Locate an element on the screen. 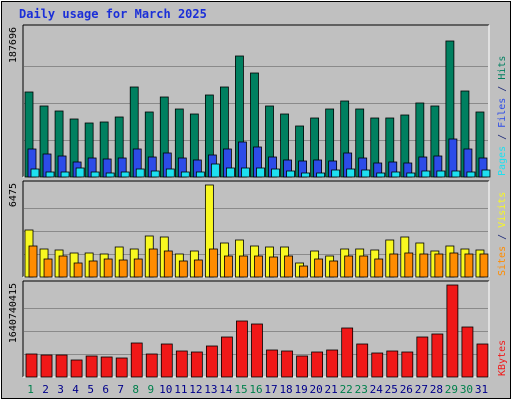  x-tick-label-day-29: 29 is located at coordinates (451, 389).